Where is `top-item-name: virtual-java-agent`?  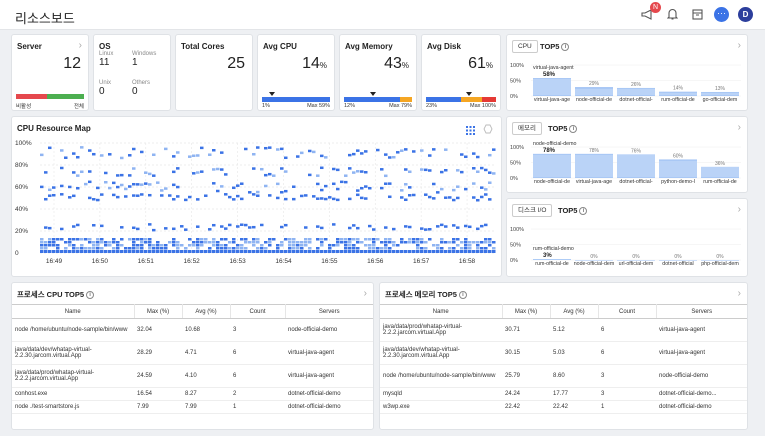
top-item-name: virtual-java-agent is located at coordinates (553, 68).